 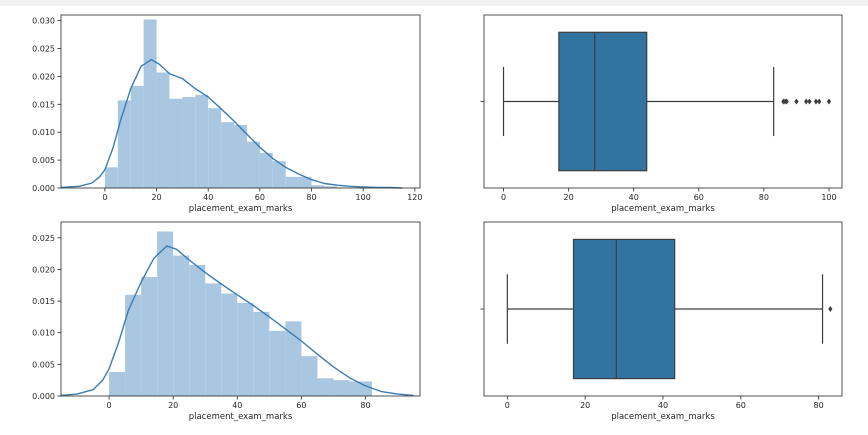 I want to click on notebook-output-bar, so click(x=434, y=3).